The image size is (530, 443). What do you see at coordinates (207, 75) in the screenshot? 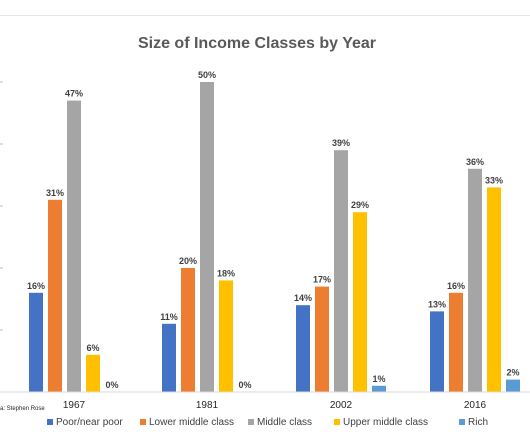
I see `data-label-middle-class-1981: 50%` at bounding box center [207, 75].